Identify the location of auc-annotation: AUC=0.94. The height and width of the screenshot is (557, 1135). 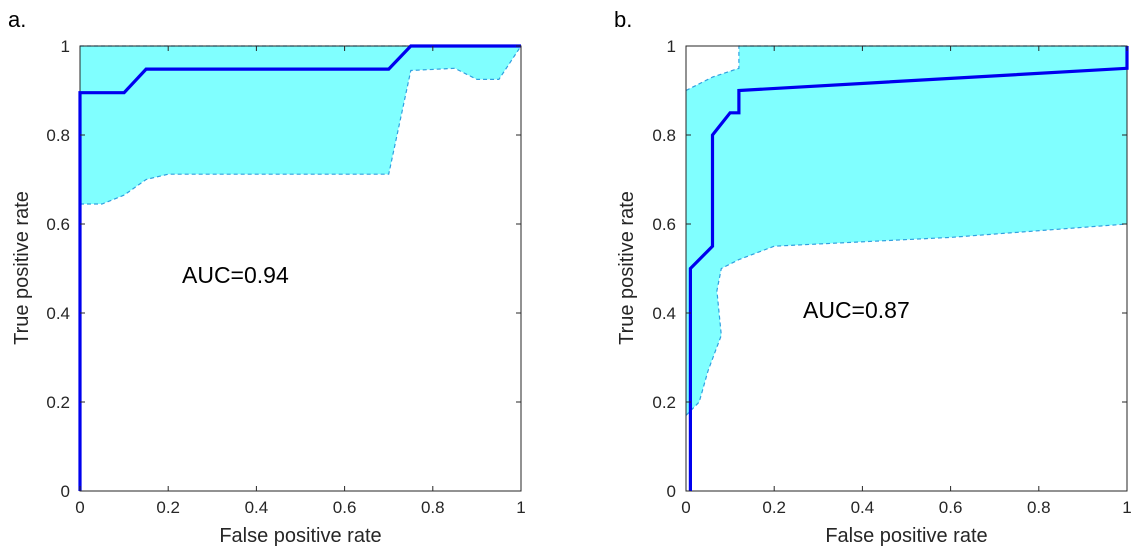
(235, 275).